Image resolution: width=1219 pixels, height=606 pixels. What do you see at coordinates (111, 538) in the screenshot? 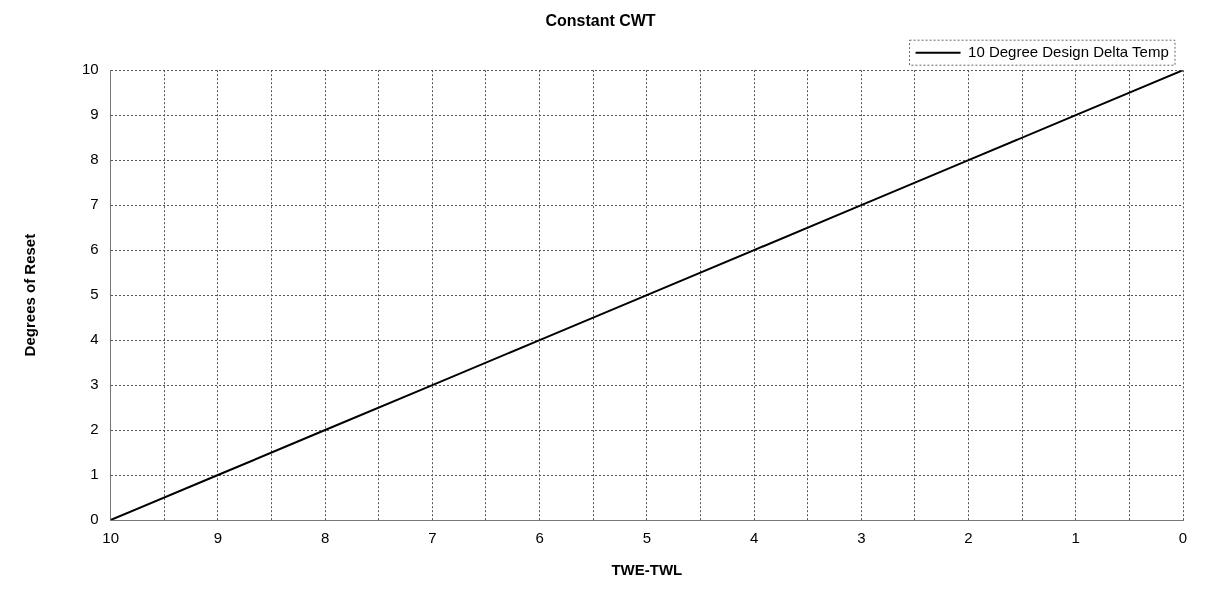
I see `x-tick-label: 10` at bounding box center [111, 538].